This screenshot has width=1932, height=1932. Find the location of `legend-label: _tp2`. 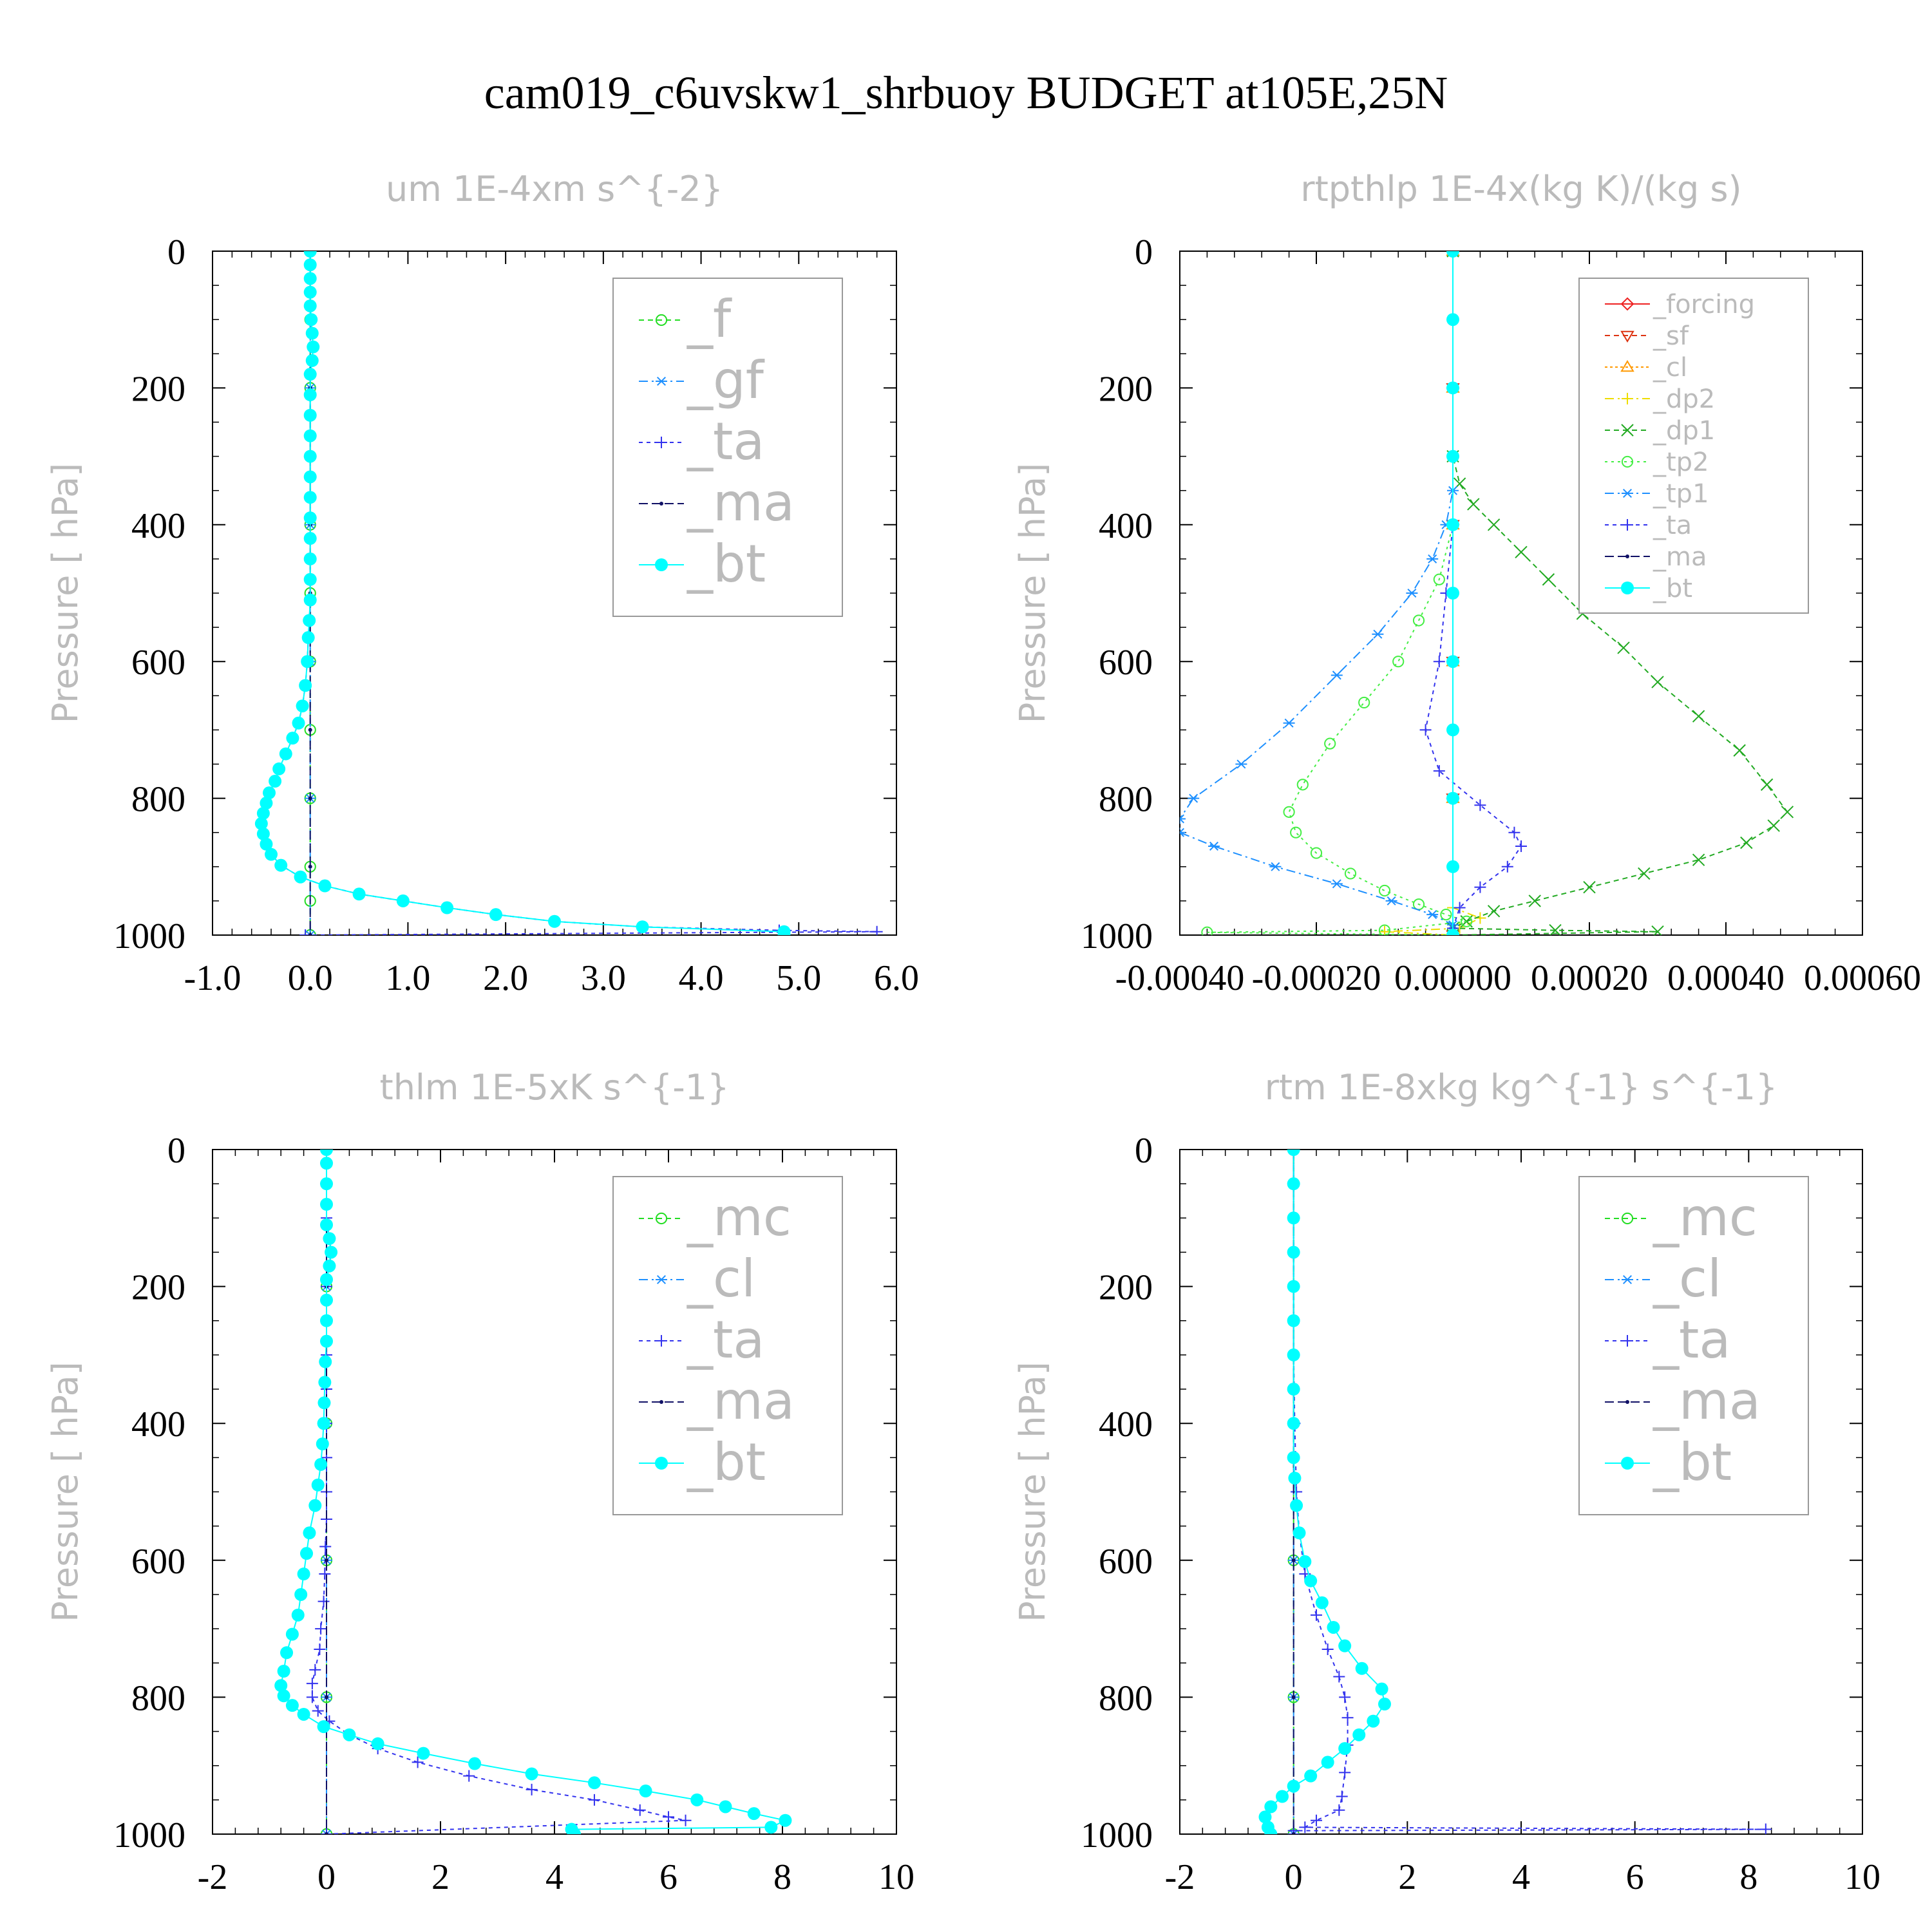

legend-label: _tp2 is located at coordinates (1681, 463).